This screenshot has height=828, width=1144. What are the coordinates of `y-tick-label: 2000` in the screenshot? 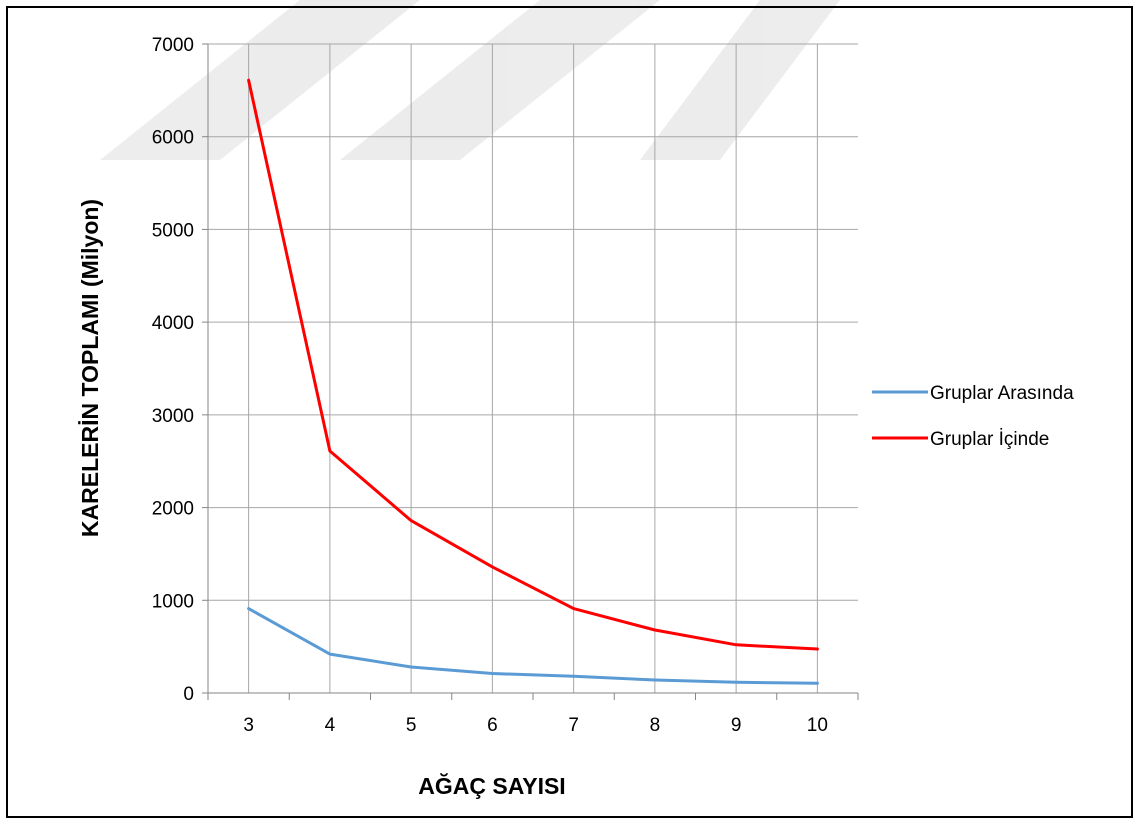 It's located at (173, 509).